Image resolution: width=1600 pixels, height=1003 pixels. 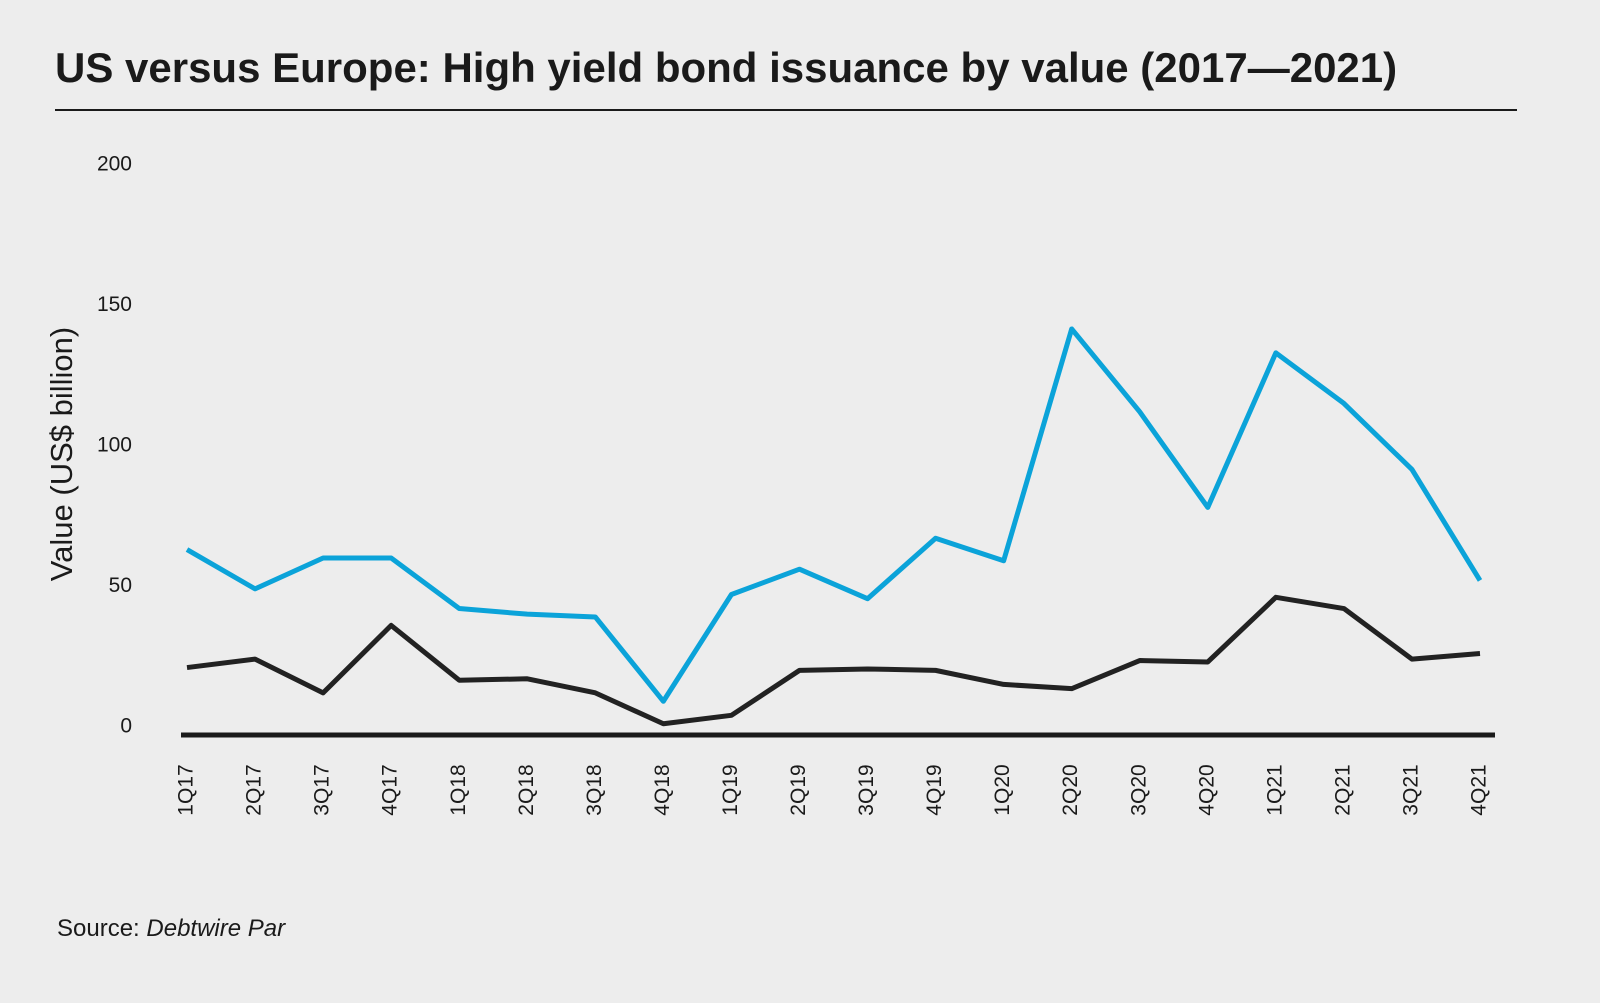 What do you see at coordinates (98, 928) in the screenshot?
I see `source-label: Source:` at bounding box center [98, 928].